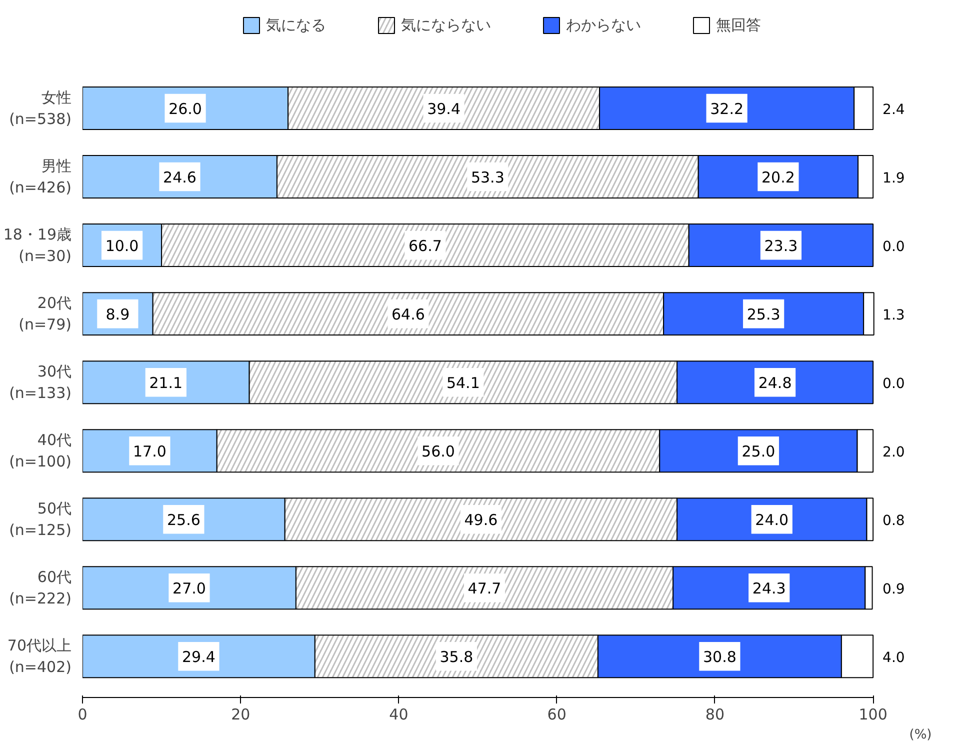  What do you see at coordinates (240, 715) in the screenshot?
I see `x-tick-label: 20` at bounding box center [240, 715].